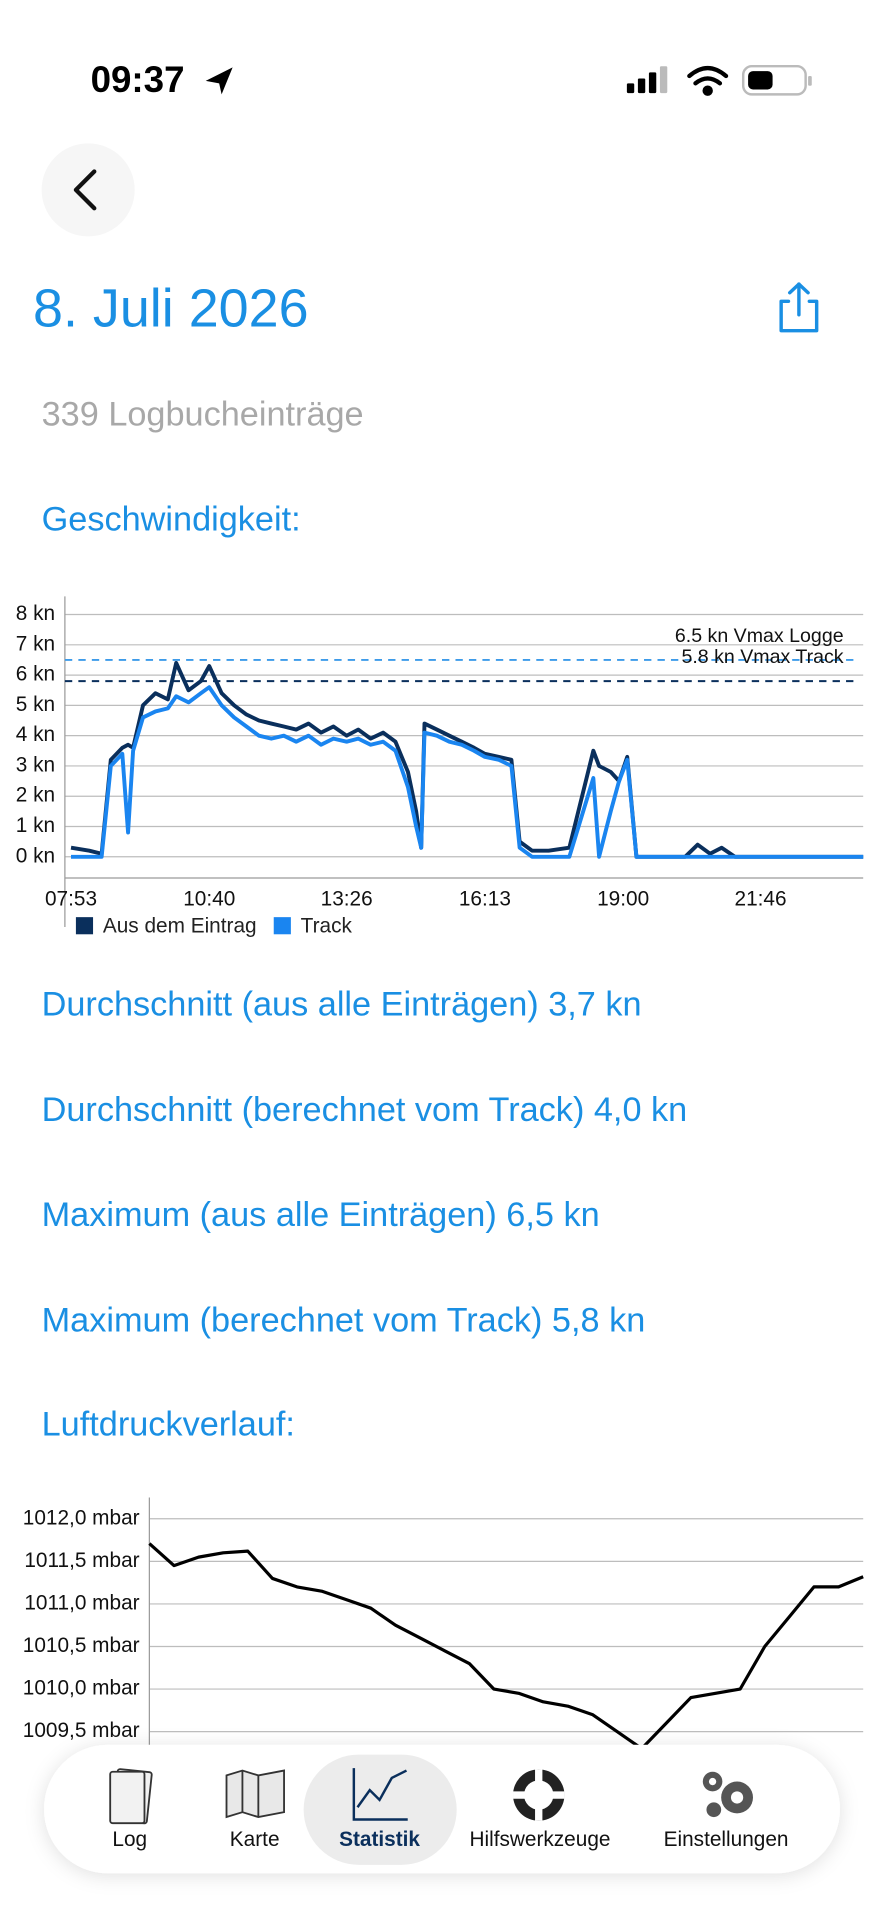 The height and width of the screenshot is (1920, 884). Describe the element at coordinates (759, 636) in the screenshot. I see `reference-label: 6.5 kn Vmax Logge` at that location.